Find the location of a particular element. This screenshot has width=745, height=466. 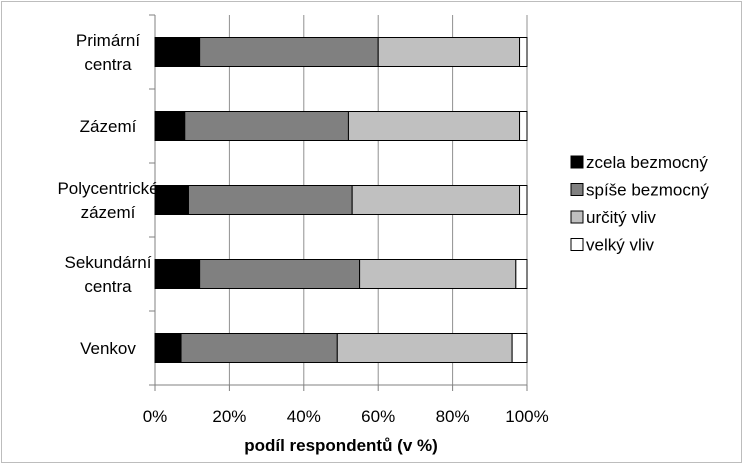

category-label: Primární is located at coordinates (108, 40).